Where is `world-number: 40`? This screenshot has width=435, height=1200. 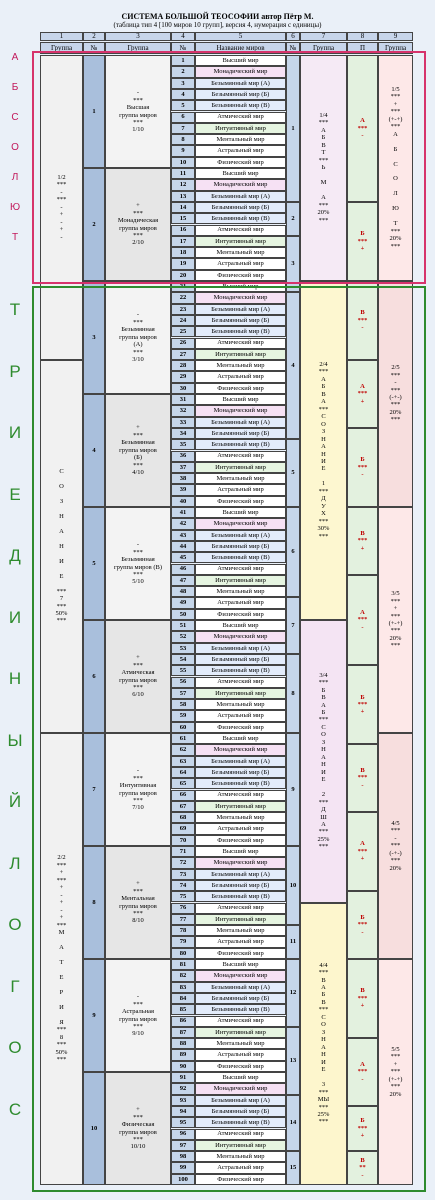 world-number: 40 is located at coordinates (183, 501).